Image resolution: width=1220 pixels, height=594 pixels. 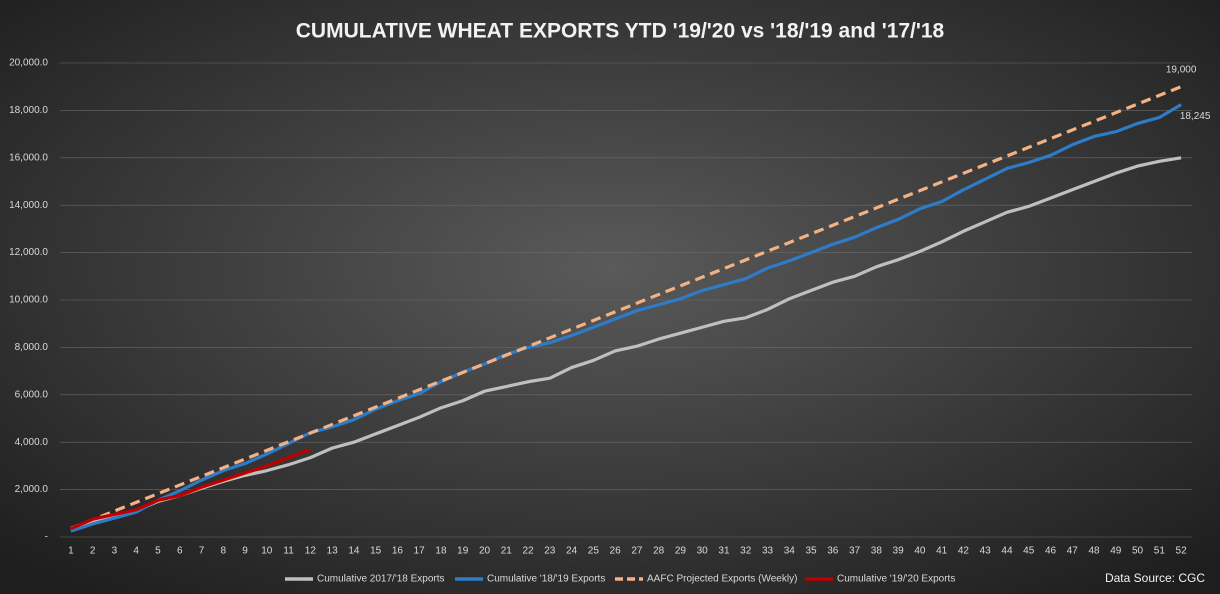 What do you see at coordinates (1116, 551) in the screenshot?
I see `x-tick-label: 49` at bounding box center [1116, 551].